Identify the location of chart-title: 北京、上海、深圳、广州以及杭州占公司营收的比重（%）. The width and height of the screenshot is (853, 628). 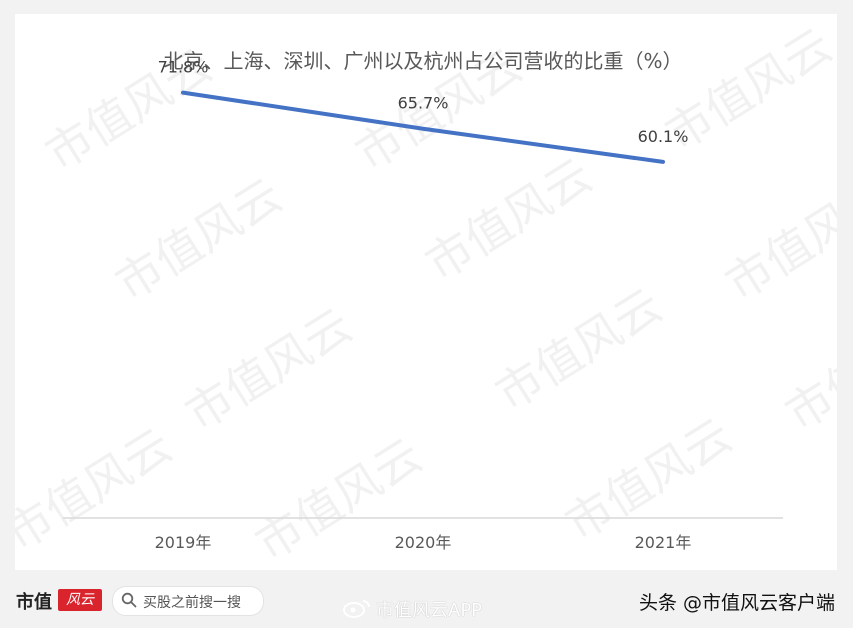
(422, 61).